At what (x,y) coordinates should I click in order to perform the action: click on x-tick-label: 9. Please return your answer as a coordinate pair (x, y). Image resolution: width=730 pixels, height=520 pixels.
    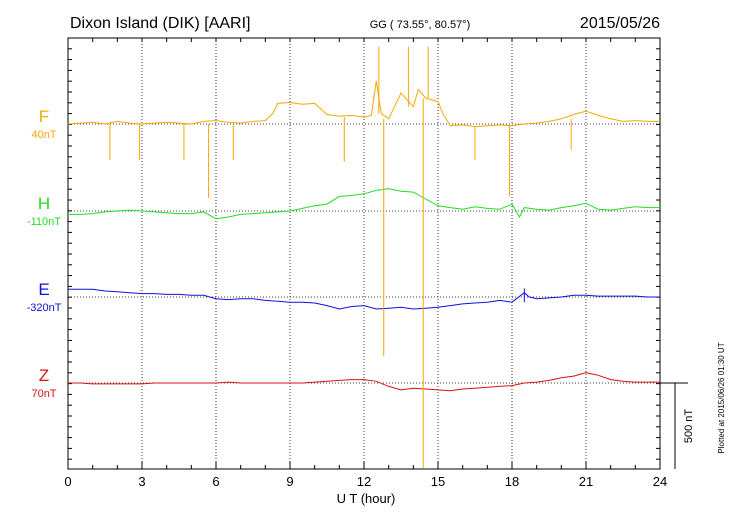
    Looking at the image, I should click on (289, 481).